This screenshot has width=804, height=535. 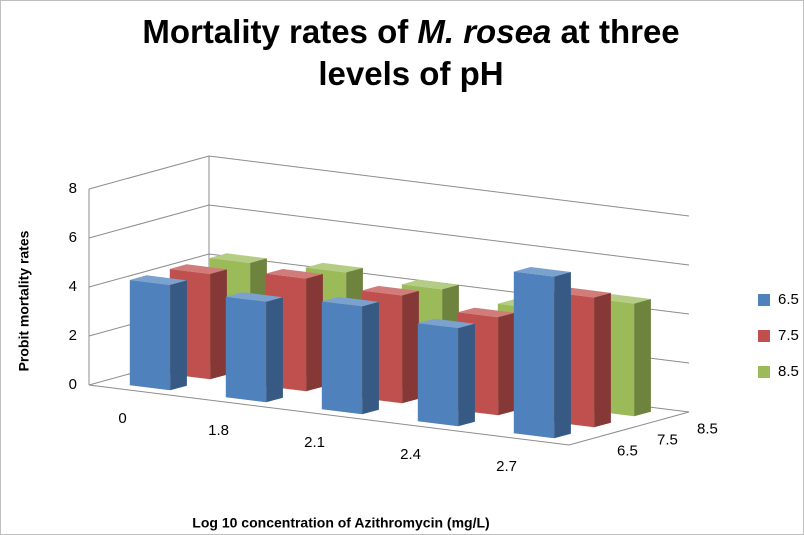 What do you see at coordinates (506, 466) in the screenshot?
I see `x-tick-label: 2.7` at bounding box center [506, 466].